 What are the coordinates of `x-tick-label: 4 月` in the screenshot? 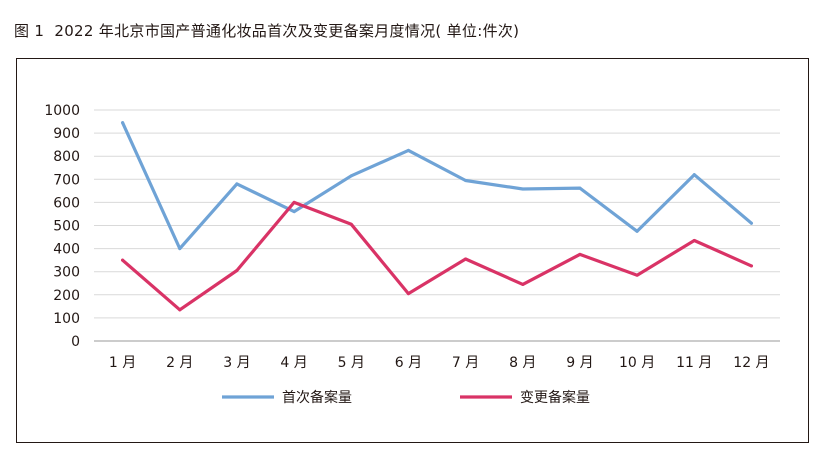 It's located at (293, 363).